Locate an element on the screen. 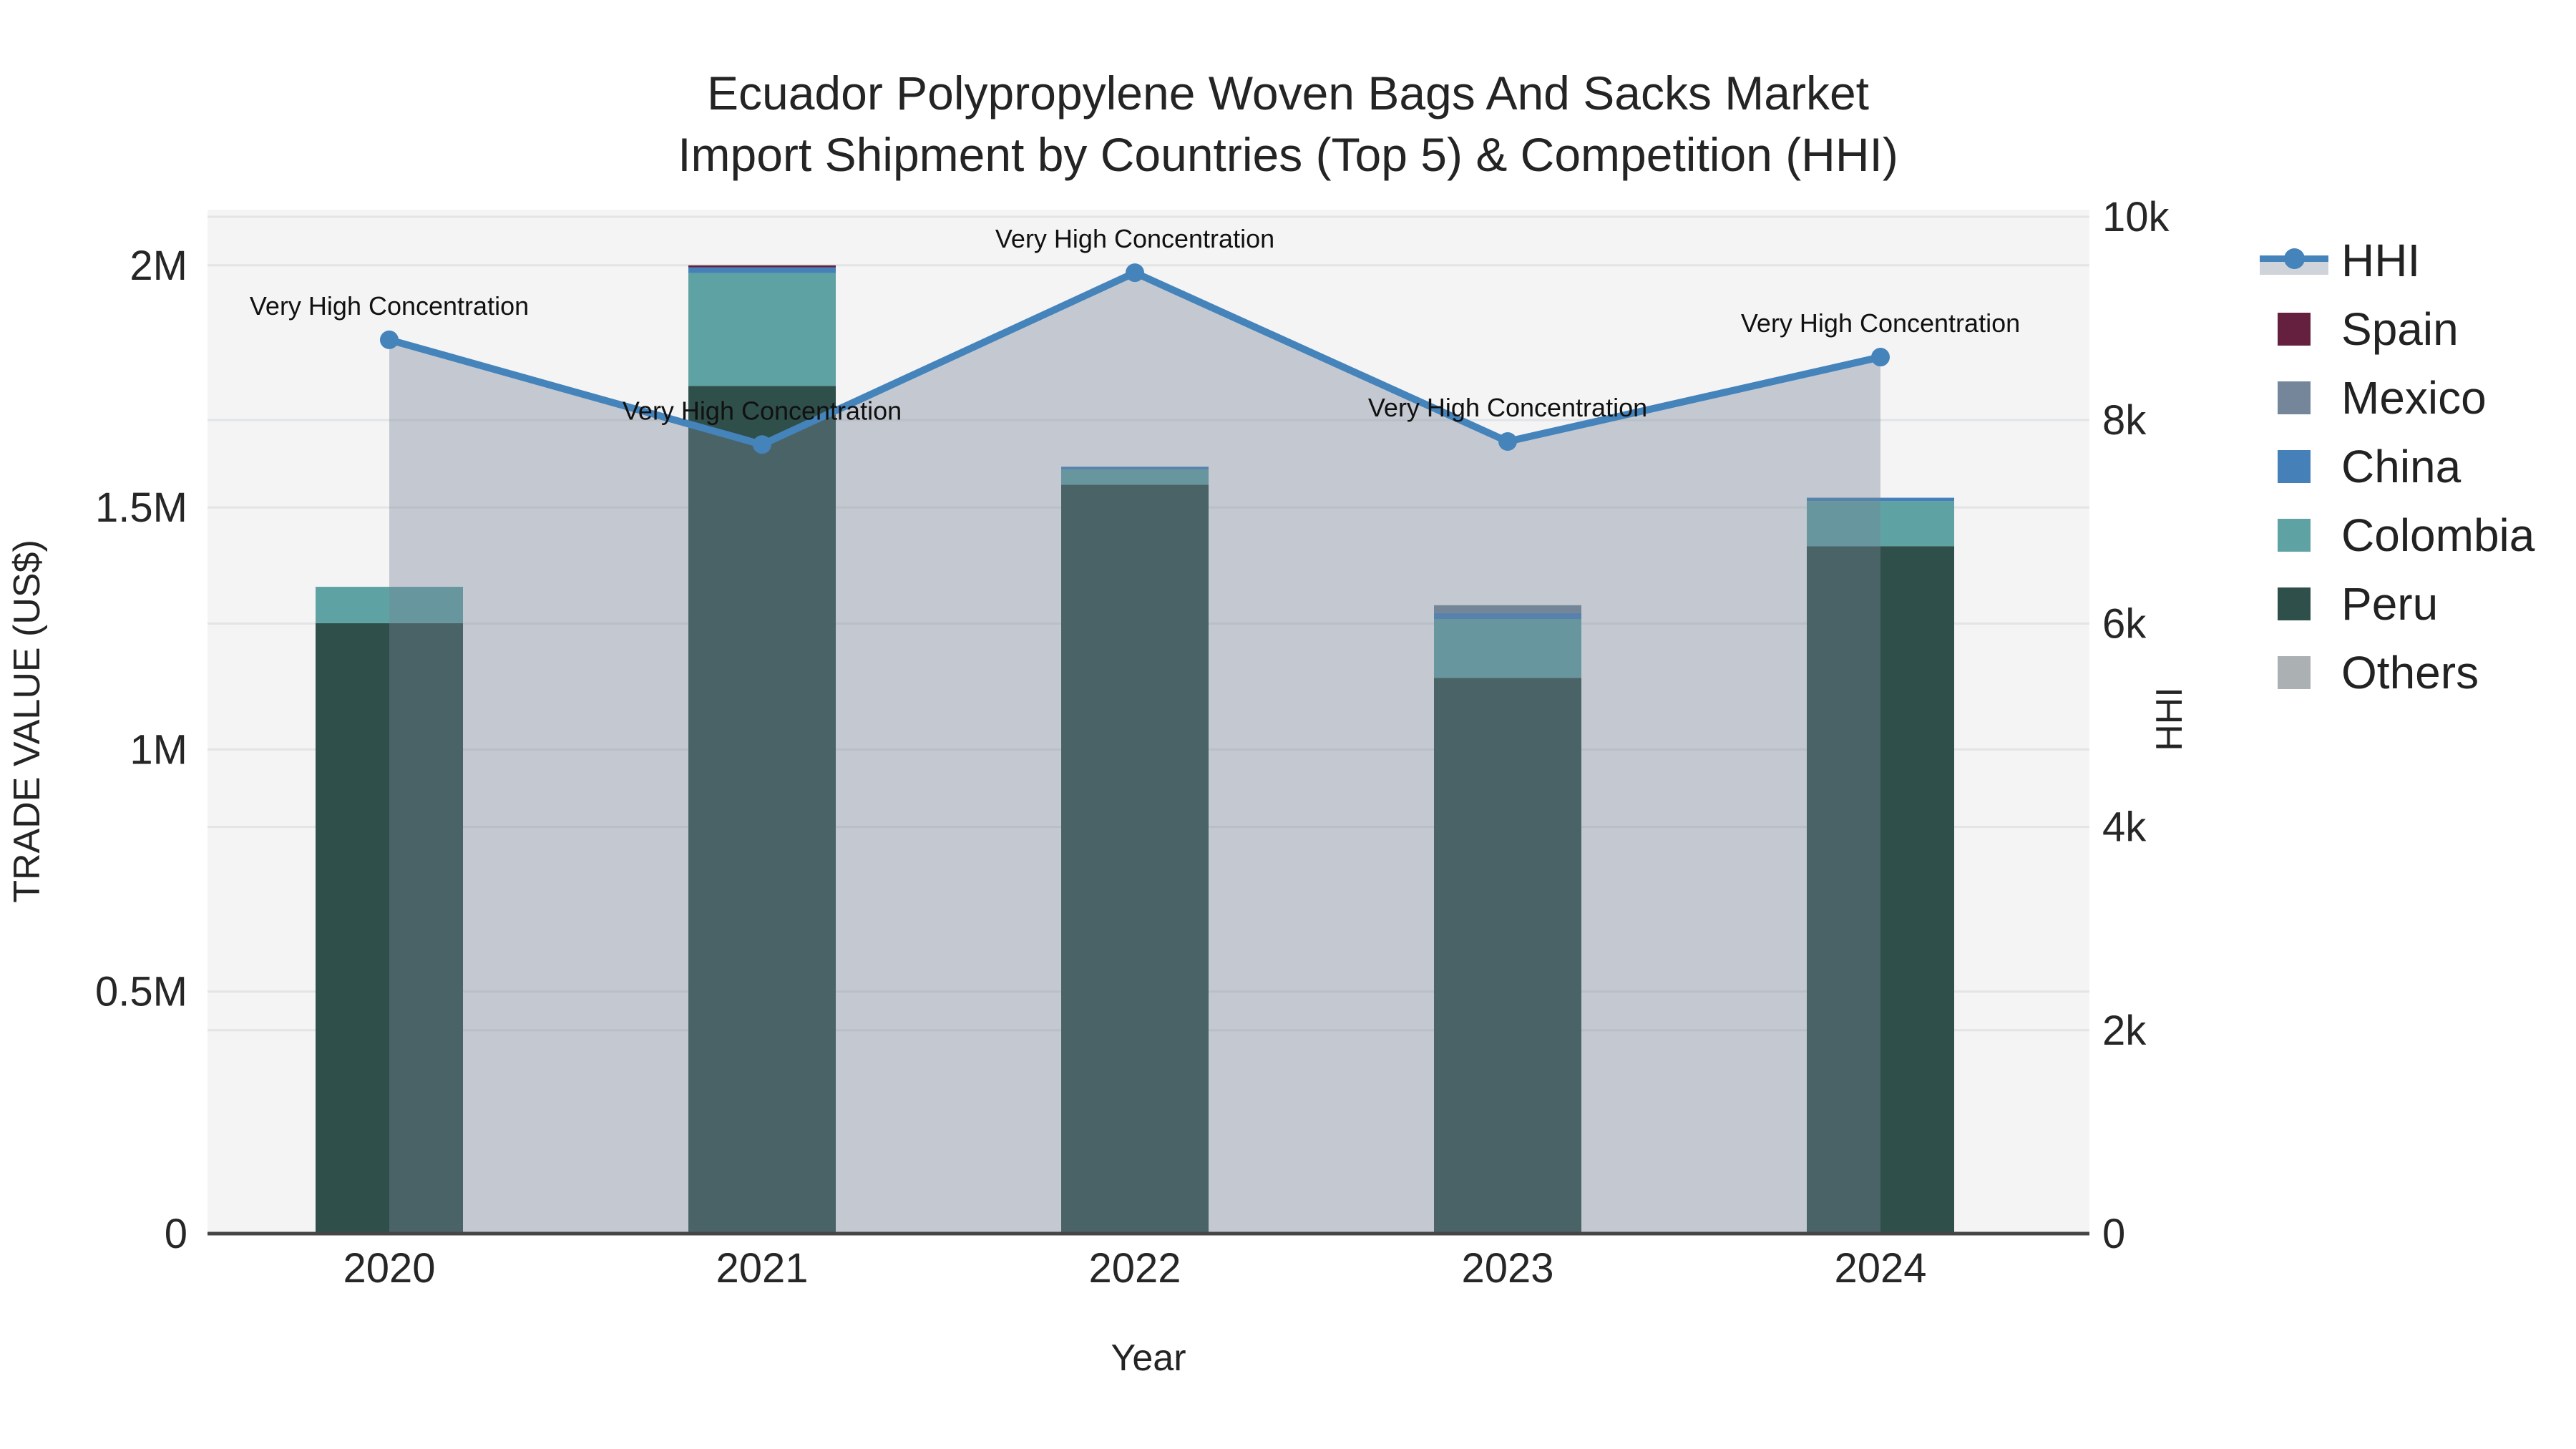 The height and width of the screenshot is (1449, 2576). y-right-tick-10k: 10k is located at coordinates (2136, 217).